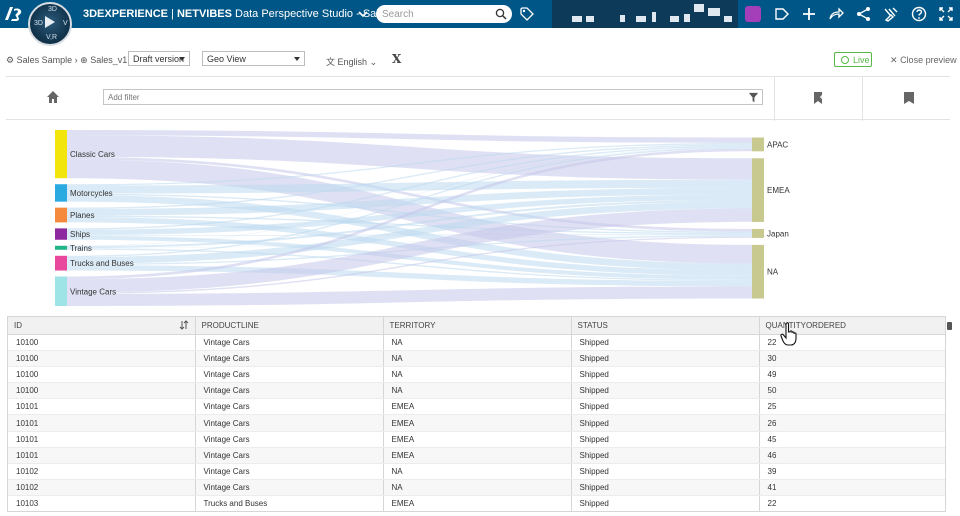  Describe the element at coordinates (753, 97) in the screenshot. I see `filter-icon` at that location.